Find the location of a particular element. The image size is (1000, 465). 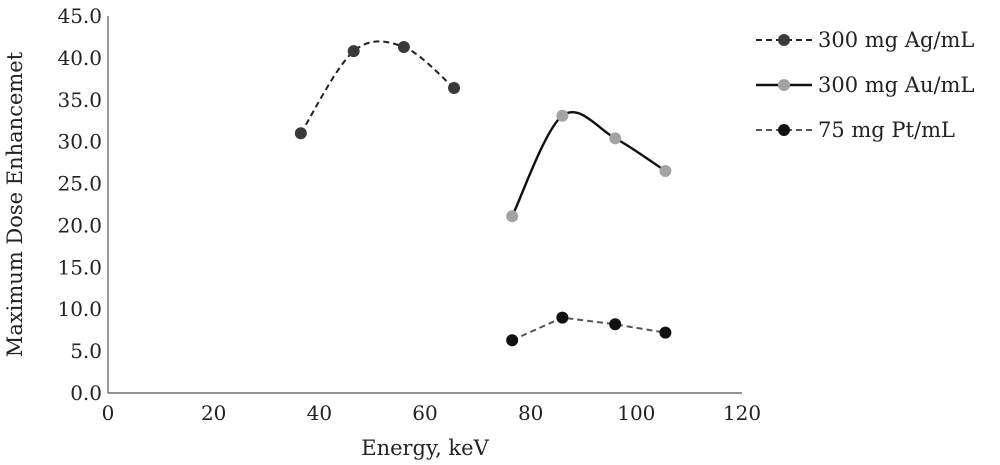

legend-item: 300 mg Ag/mL is located at coordinates (865, 40).